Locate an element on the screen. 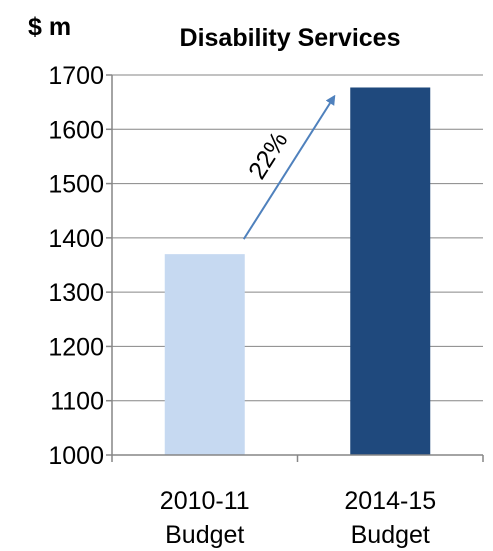 This screenshot has width=493, height=551. growth-arrow is located at coordinates (289, 167).